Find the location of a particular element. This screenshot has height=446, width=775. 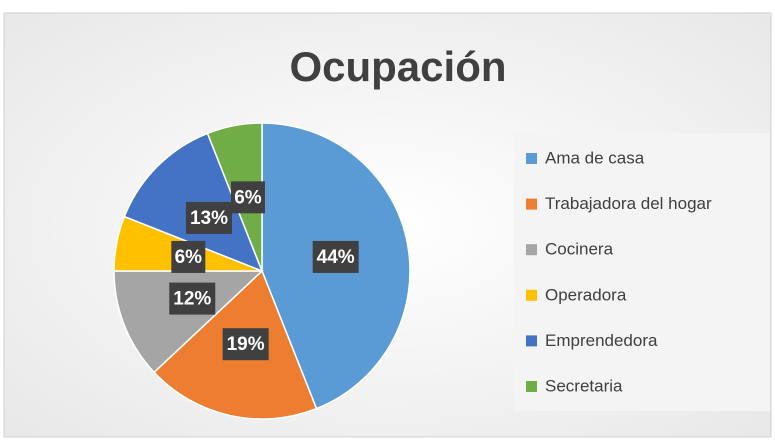

data-label: 44% is located at coordinates (336, 257).